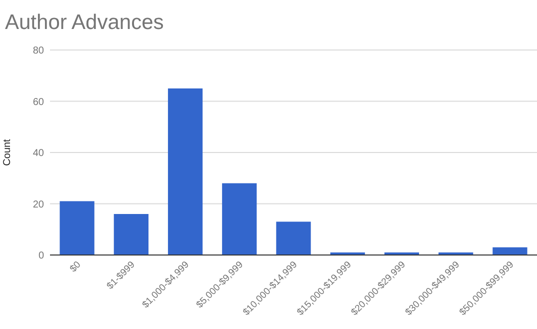 This screenshot has height=329, width=537. I want to click on y-tick-label: 0, so click(41, 256).